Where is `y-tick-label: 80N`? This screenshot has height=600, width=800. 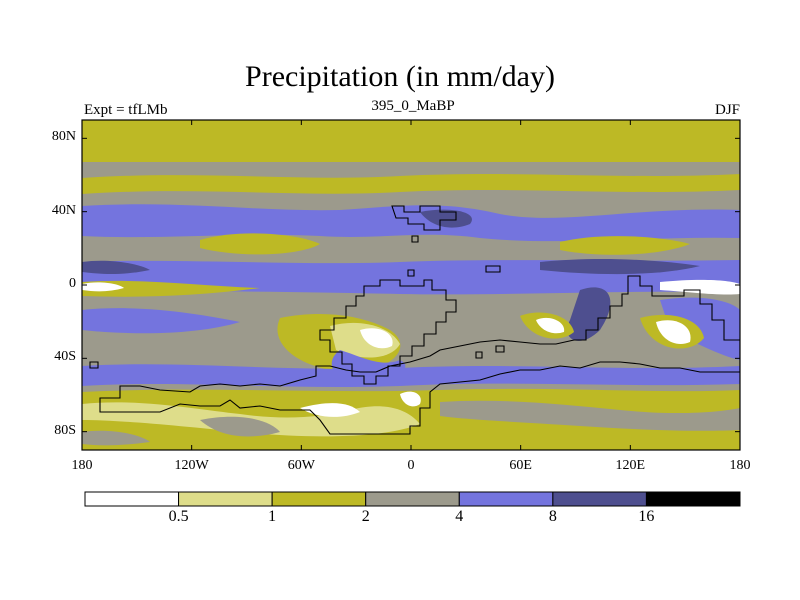 y-tick-label: 80N is located at coordinates (63, 137).